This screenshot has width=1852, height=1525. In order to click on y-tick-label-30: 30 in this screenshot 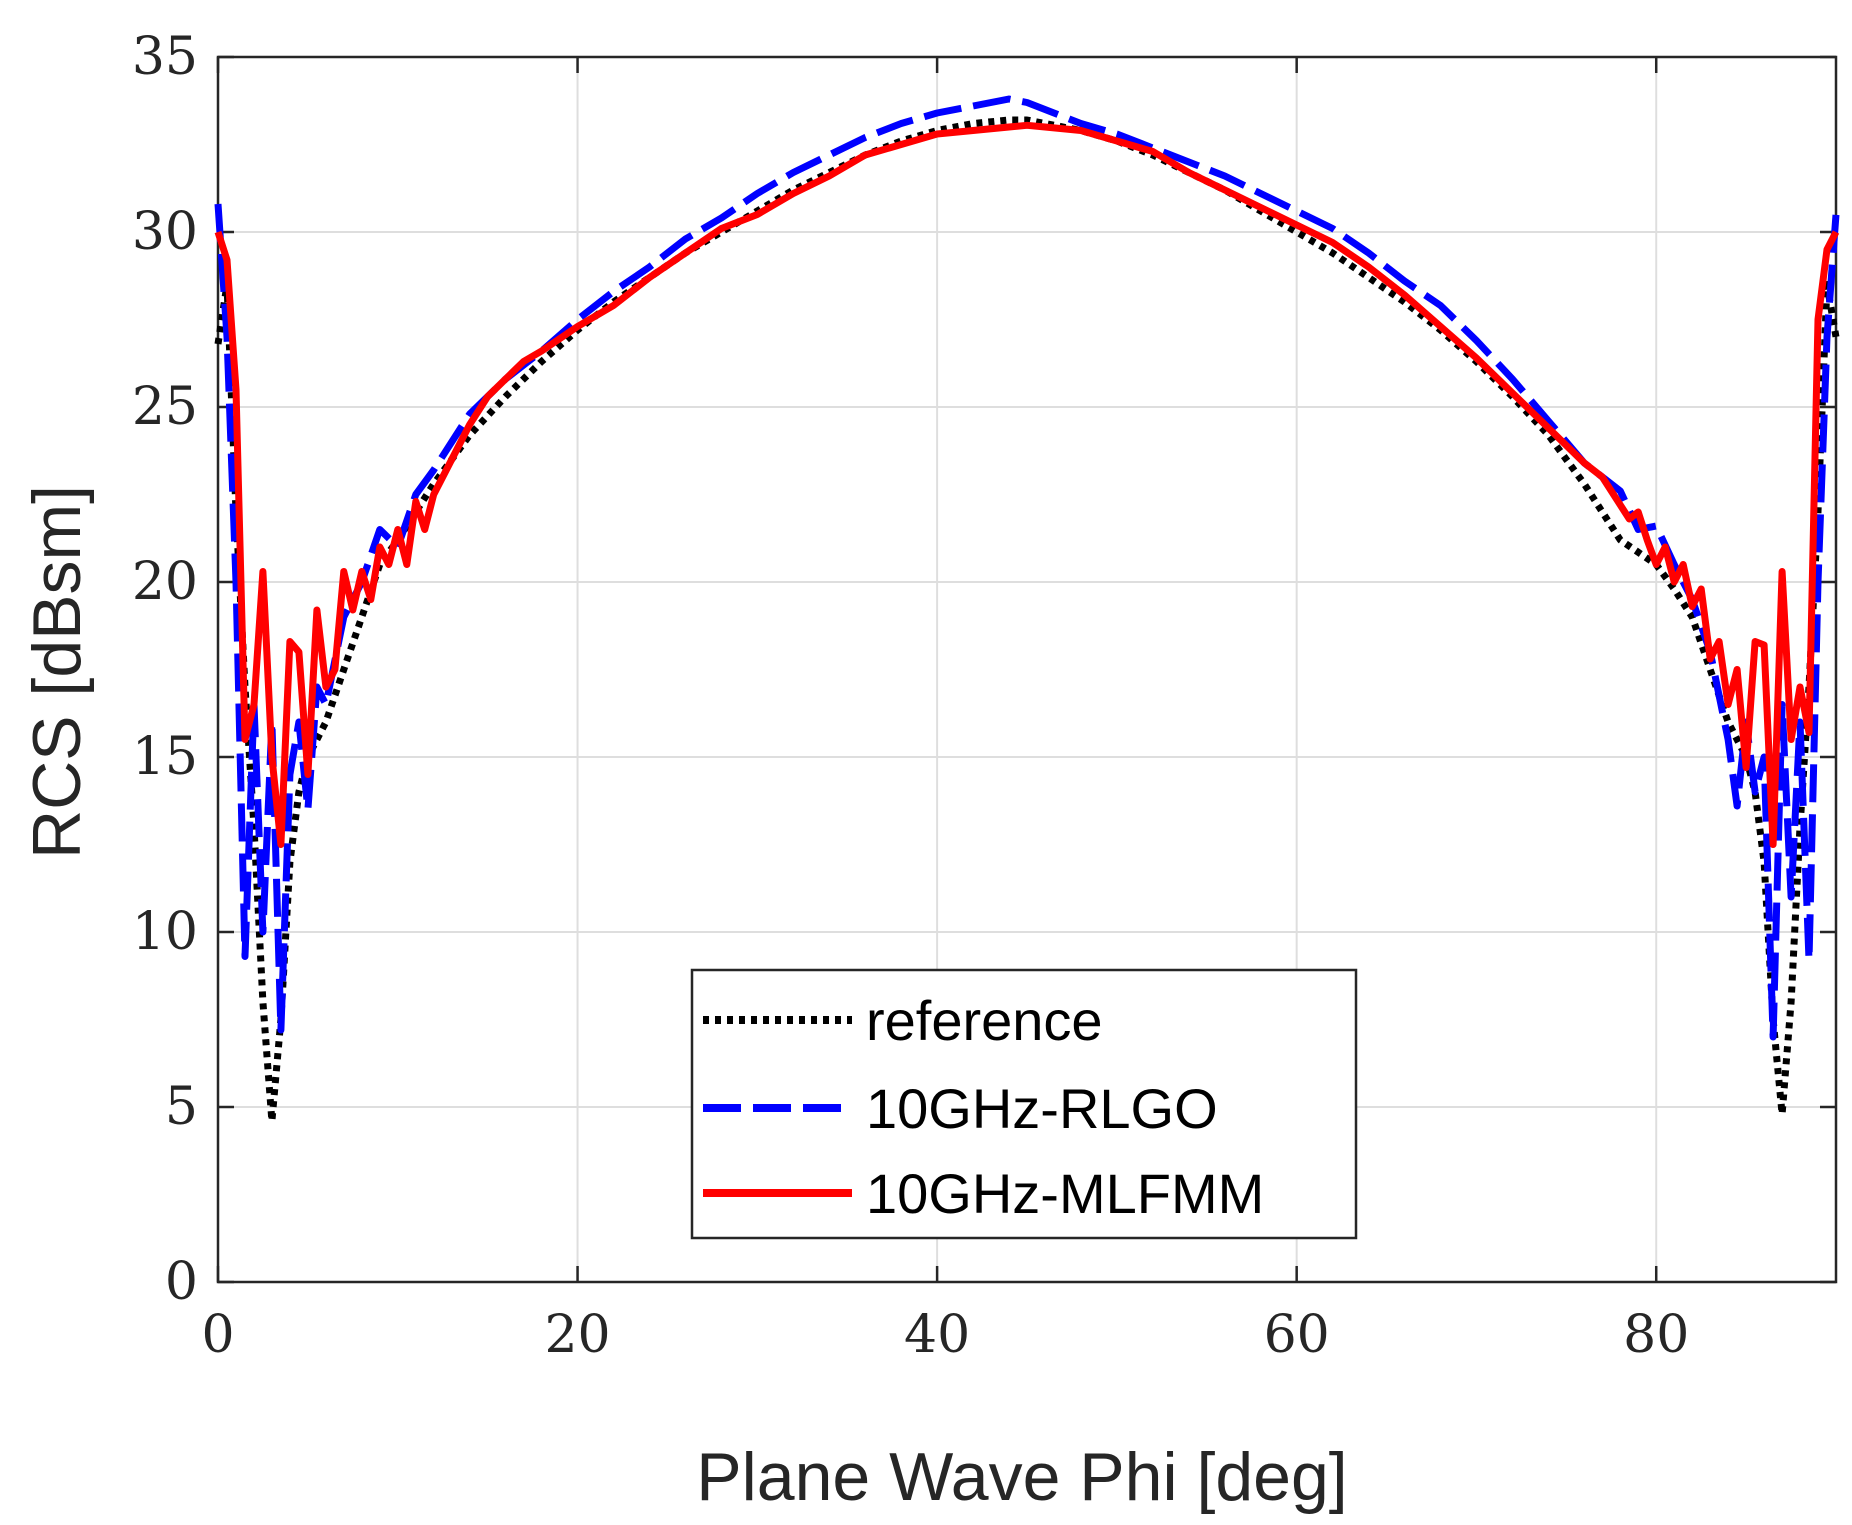, I will do `click(165, 232)`.